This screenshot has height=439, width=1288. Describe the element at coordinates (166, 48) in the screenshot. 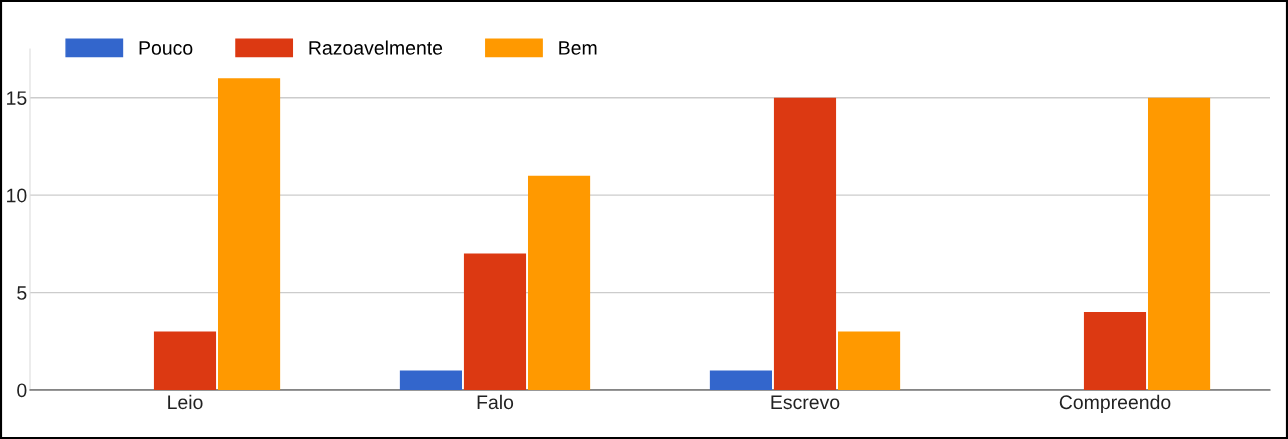

I see `legend-label: Pouco` at that location.